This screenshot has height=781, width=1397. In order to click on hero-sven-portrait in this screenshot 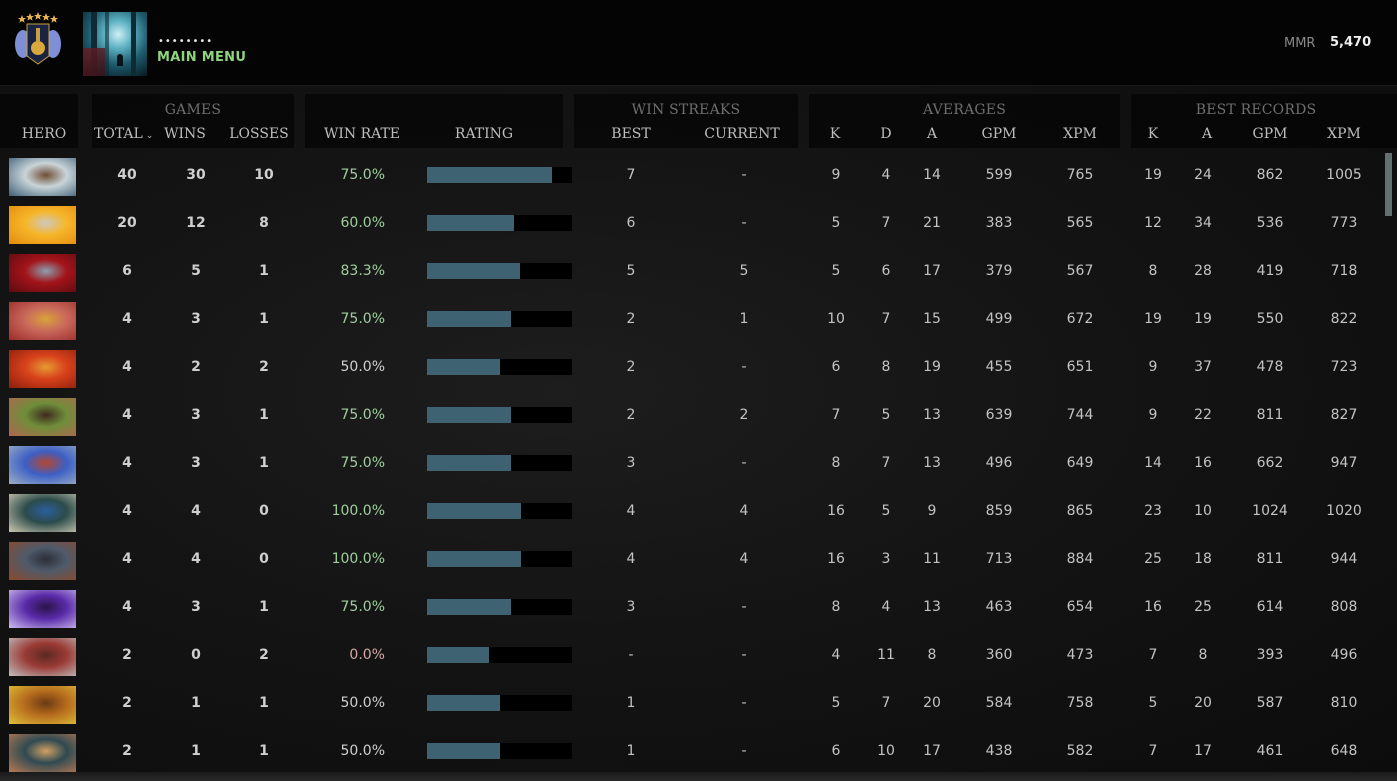, I will do `click(42, 513)`.